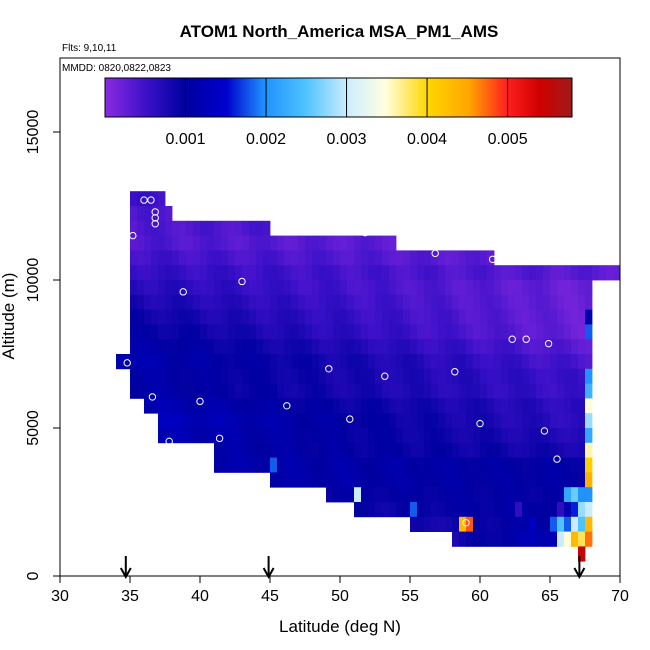 The height and width of the screenshot is (650, 650). Describe the element at coordinates (338, 97) in the screenshot. I see `colorbar` at that location.